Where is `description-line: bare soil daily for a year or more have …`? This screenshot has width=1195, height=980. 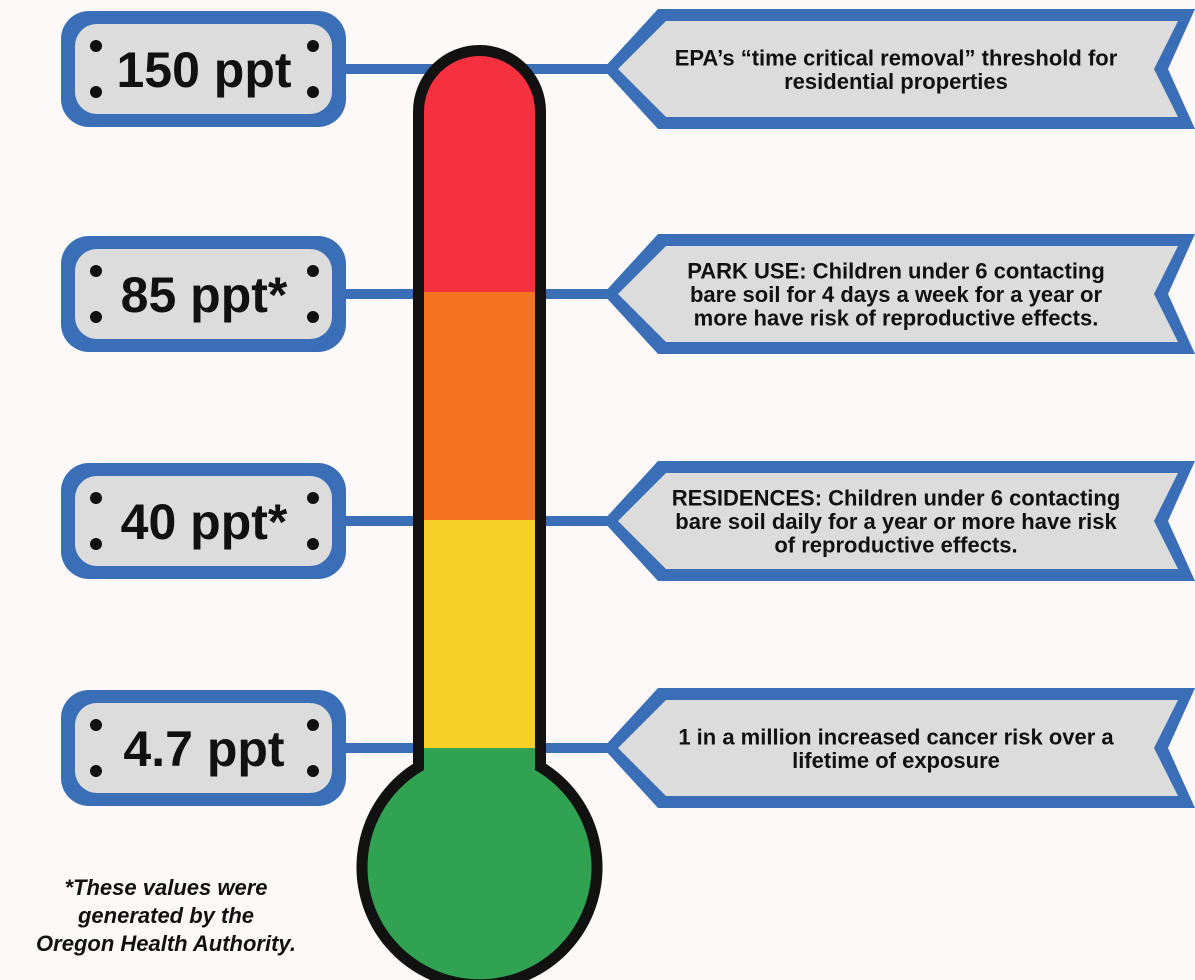
description-line: bare soil daily for a year or more have … is located at coordinates (896, 521).